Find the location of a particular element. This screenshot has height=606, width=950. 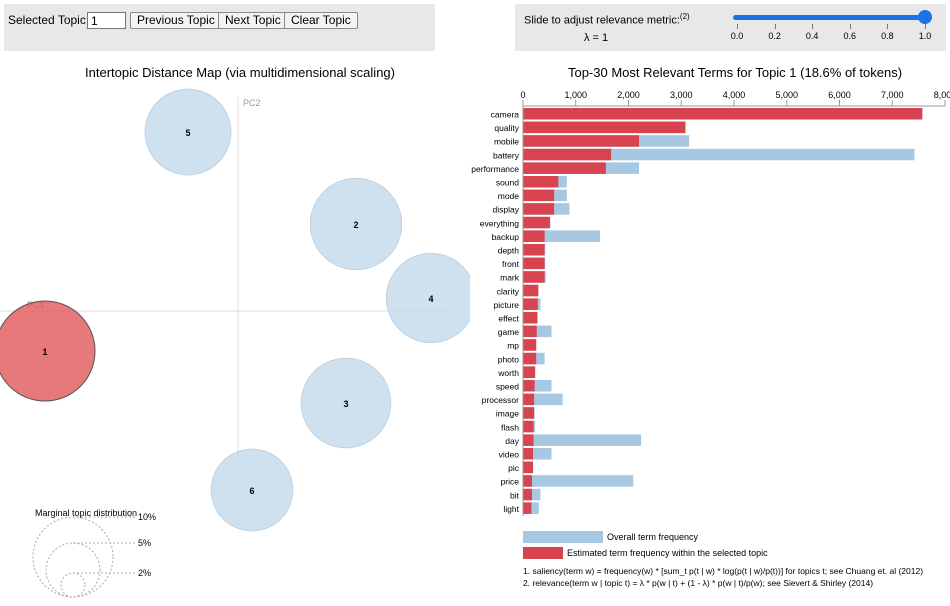

slider-tick-label: 0.2 is located at coordinates (774, 36).